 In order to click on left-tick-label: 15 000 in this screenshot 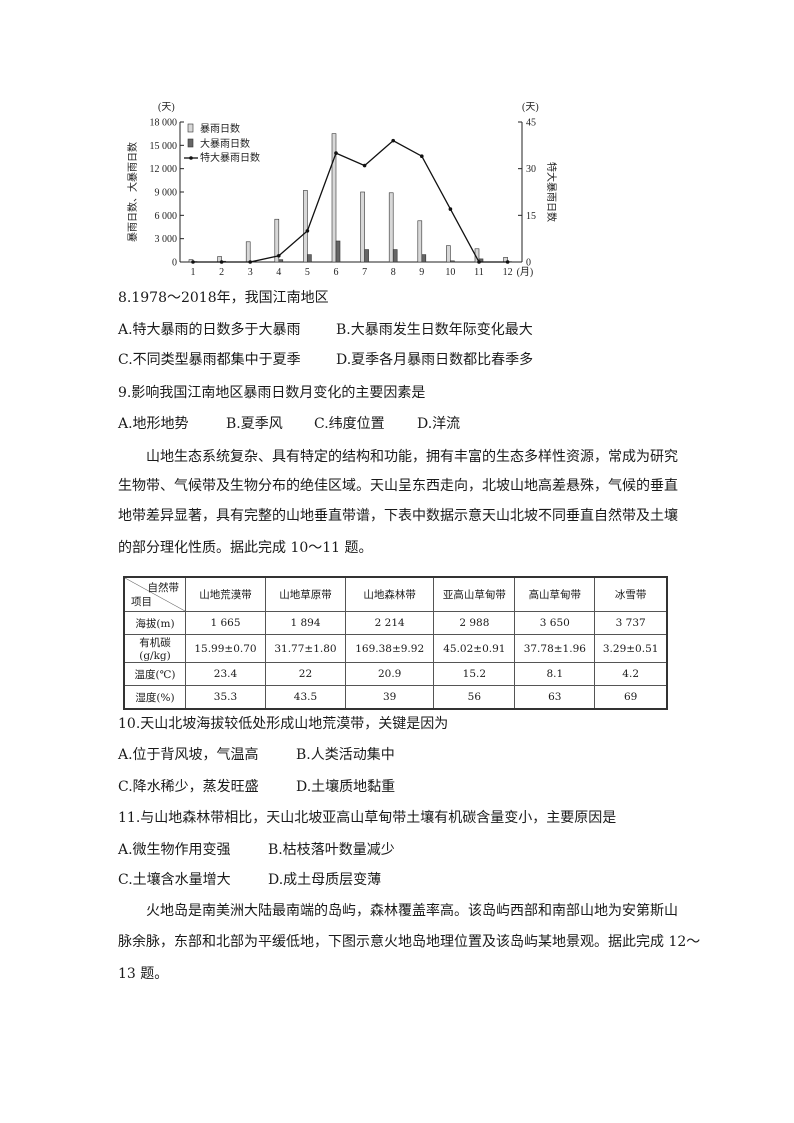, I will do `click(164, 146)`.